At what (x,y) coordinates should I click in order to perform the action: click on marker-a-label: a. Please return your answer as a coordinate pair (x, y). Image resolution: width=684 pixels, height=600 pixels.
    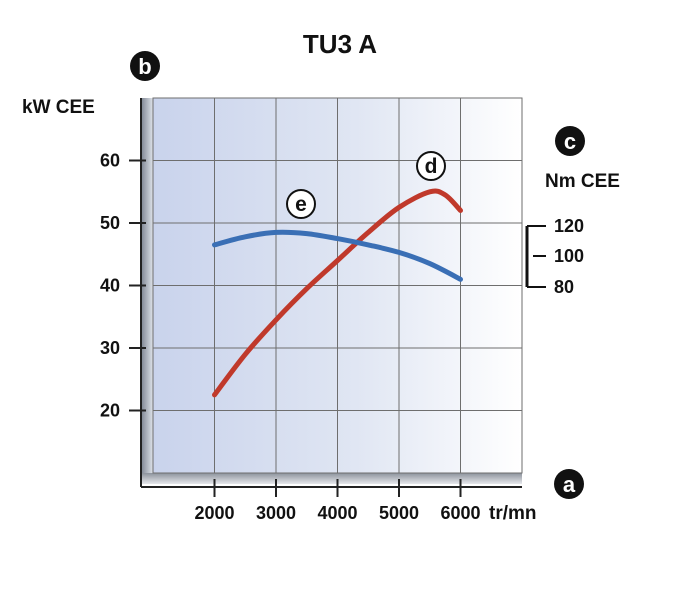
    Looking at the image, I should click on (569, 484).